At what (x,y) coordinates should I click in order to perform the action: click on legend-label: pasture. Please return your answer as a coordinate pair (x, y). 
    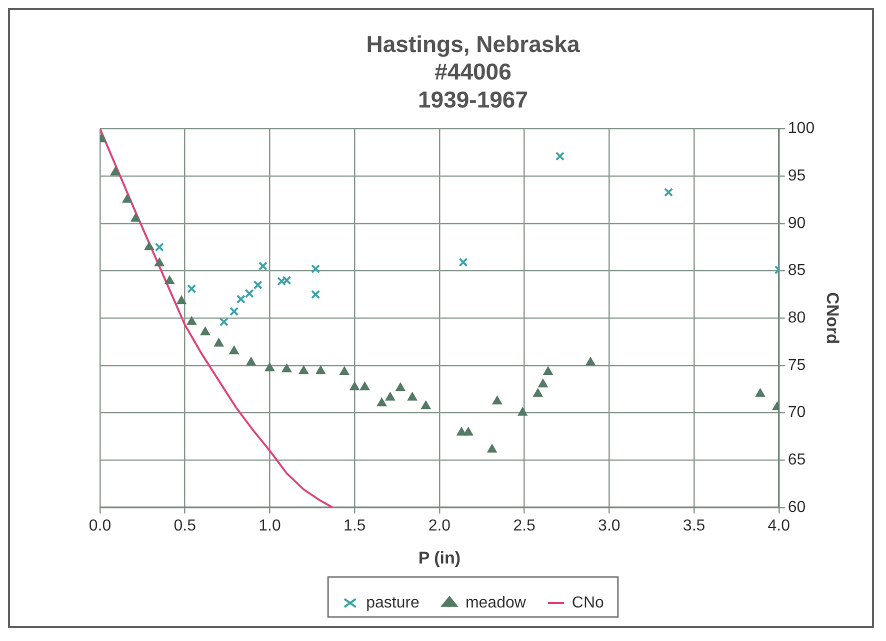
    Looking at the image, I should click on (393, 603).